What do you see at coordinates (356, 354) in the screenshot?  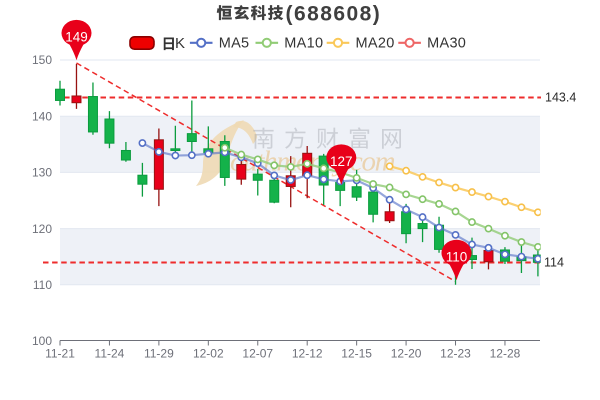 I see `svg-text: 12-15` at bounding box center [356, 354].